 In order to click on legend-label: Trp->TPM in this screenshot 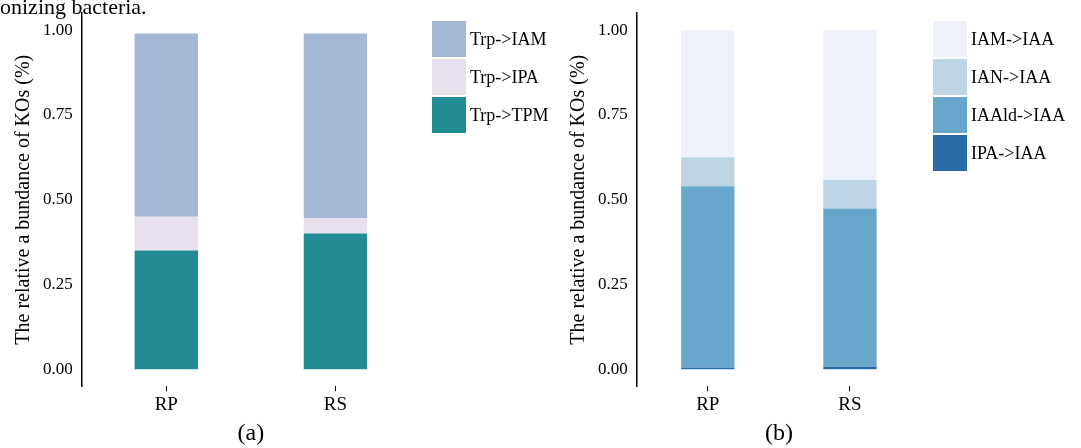, I will do `click(509, 115)`.